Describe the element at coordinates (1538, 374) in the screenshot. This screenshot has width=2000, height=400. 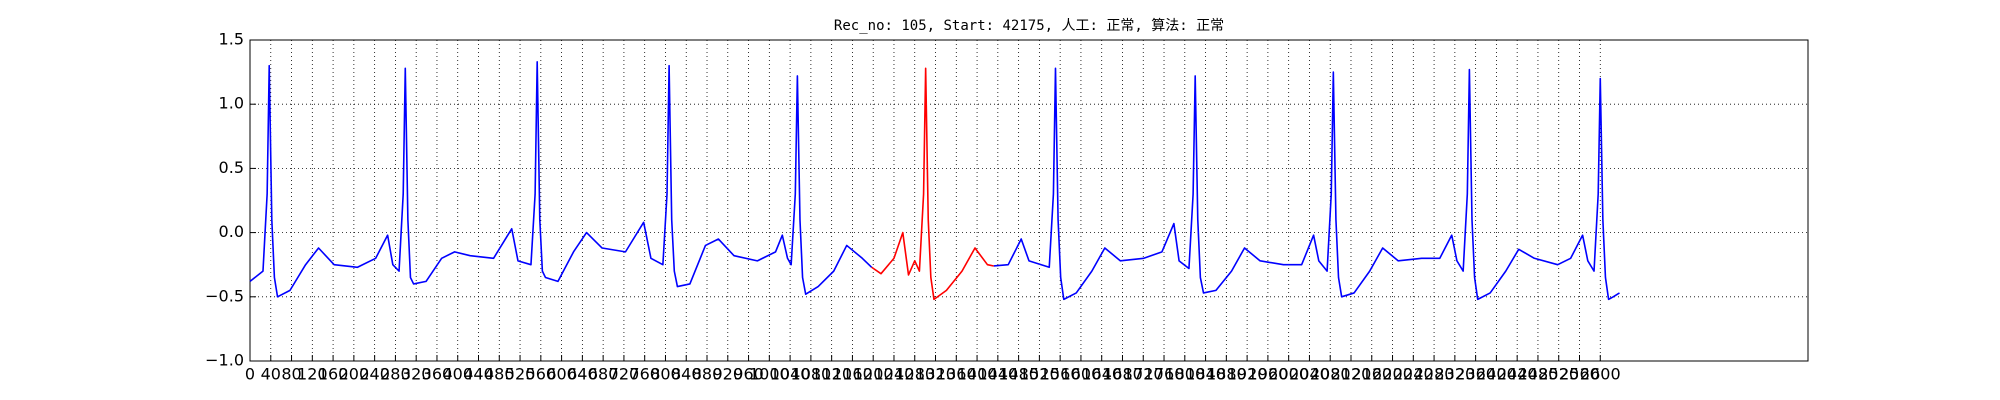
I see `x-tick-label: 2480` at that location.